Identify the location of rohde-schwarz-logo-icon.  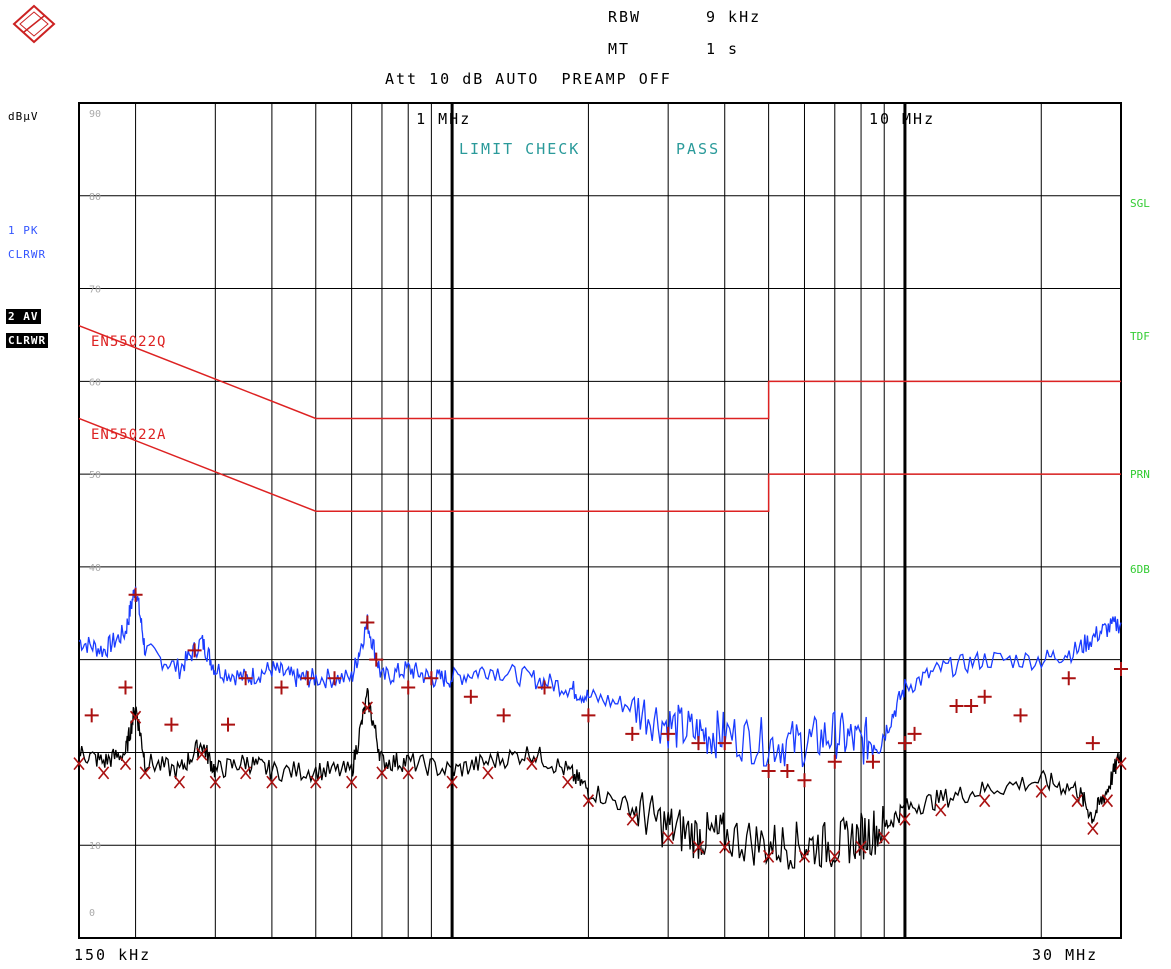
(34, 24).